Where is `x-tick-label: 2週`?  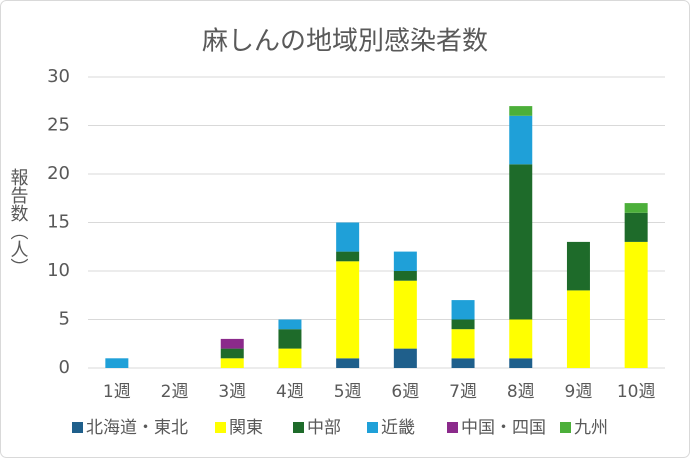 x-tick-label: 2週 is located at coordinates (175, 392).